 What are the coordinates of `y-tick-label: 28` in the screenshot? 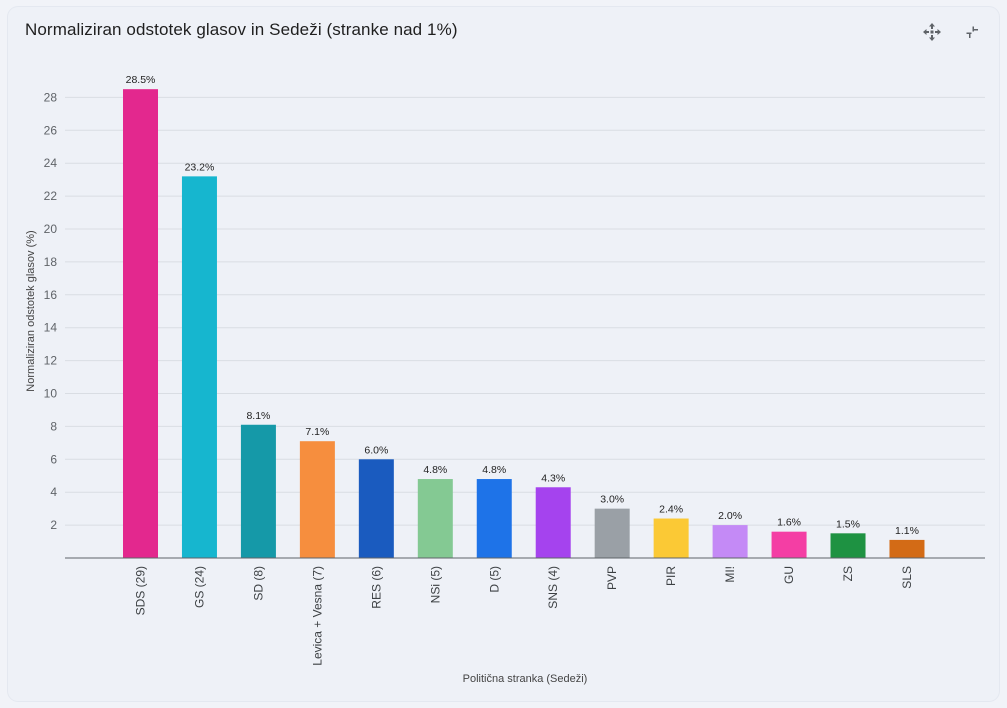 It's located at (51, 97).